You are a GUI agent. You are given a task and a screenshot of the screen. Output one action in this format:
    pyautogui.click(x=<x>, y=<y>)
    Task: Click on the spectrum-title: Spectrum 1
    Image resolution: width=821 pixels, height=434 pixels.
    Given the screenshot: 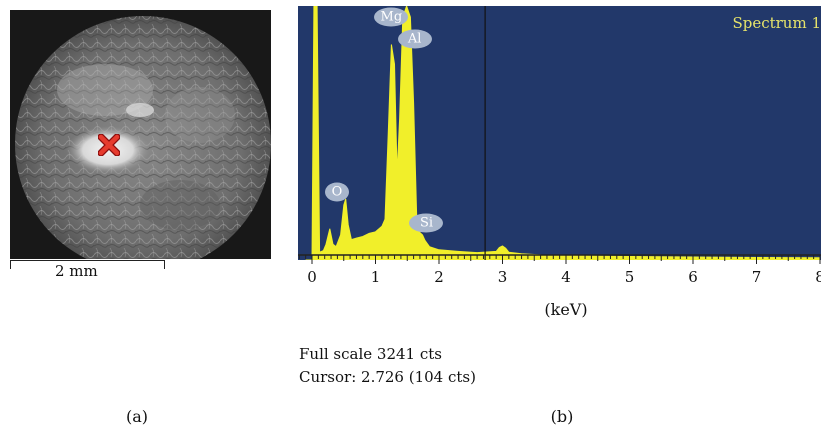 What is the action you would take?
    pyautogui.click(x=776, y=23)
    